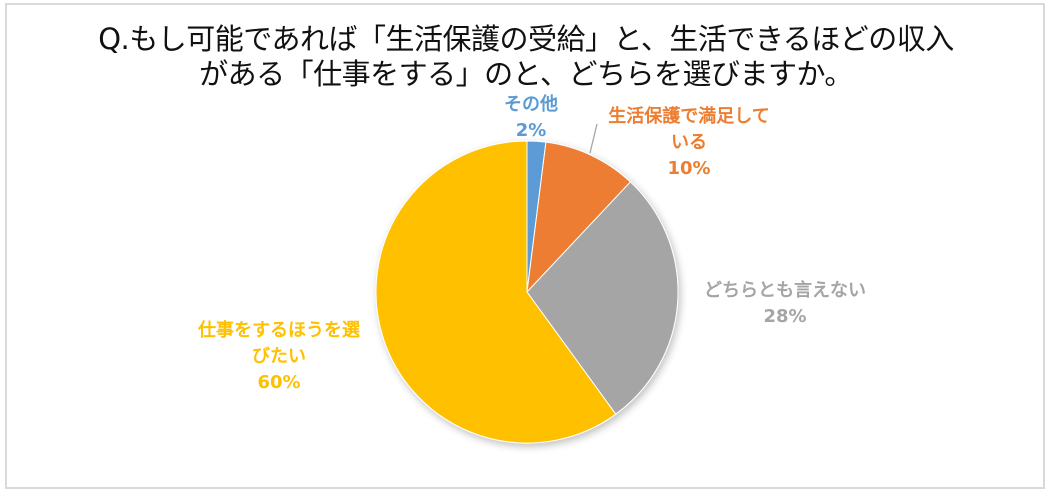 The image size is (1052, 496). What do you see at coordinates (279, 382) in the screenshot?
I see `data-label-prefer-work-value: 60%` at bounding box center [279, 382].